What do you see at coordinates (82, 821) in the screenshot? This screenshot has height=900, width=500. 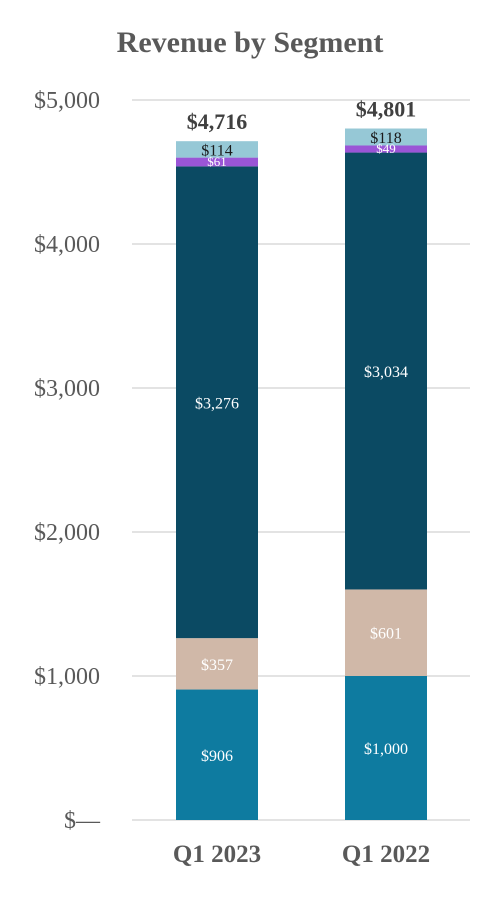 I see `y-tick-label: $—` at bounding box center [82, 821].